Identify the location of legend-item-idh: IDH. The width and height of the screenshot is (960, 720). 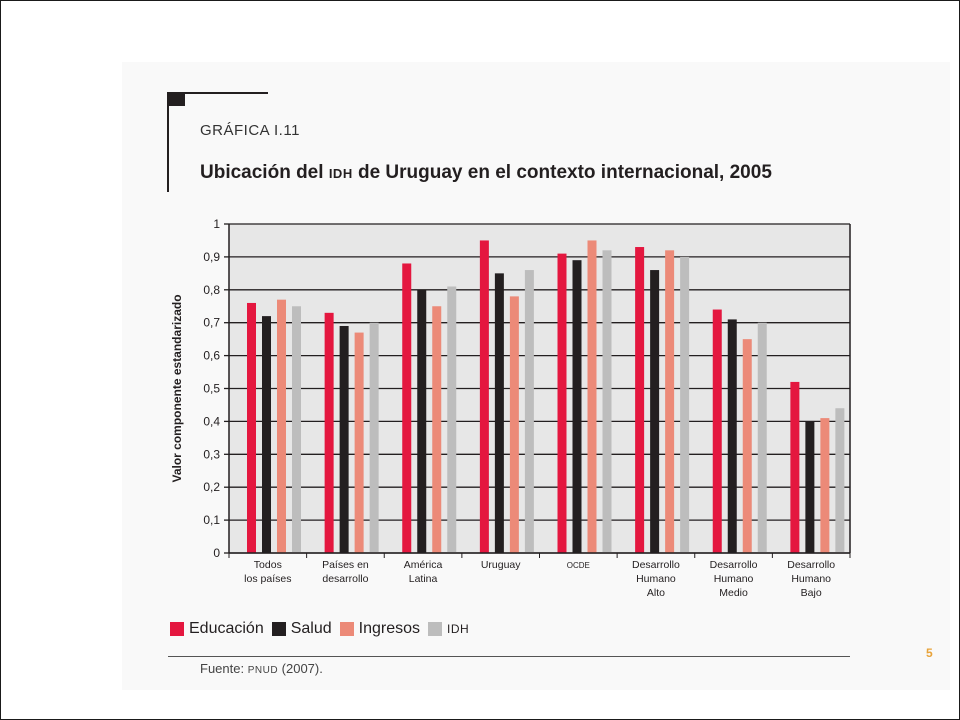
(448, 629).